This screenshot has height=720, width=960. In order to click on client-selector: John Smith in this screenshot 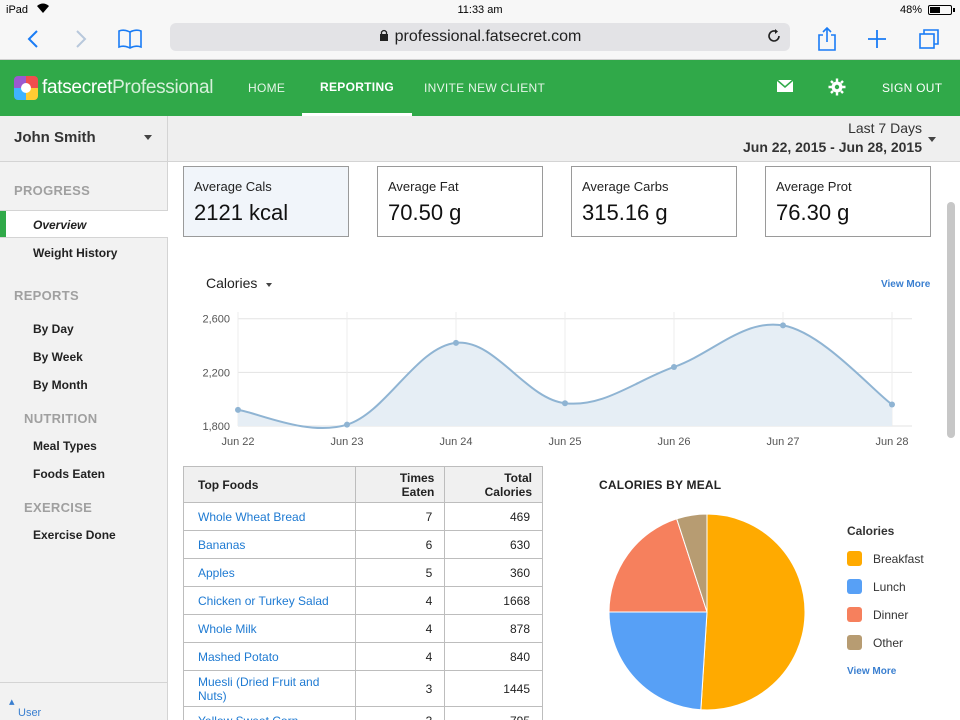, I will do `click(84, 139)`.